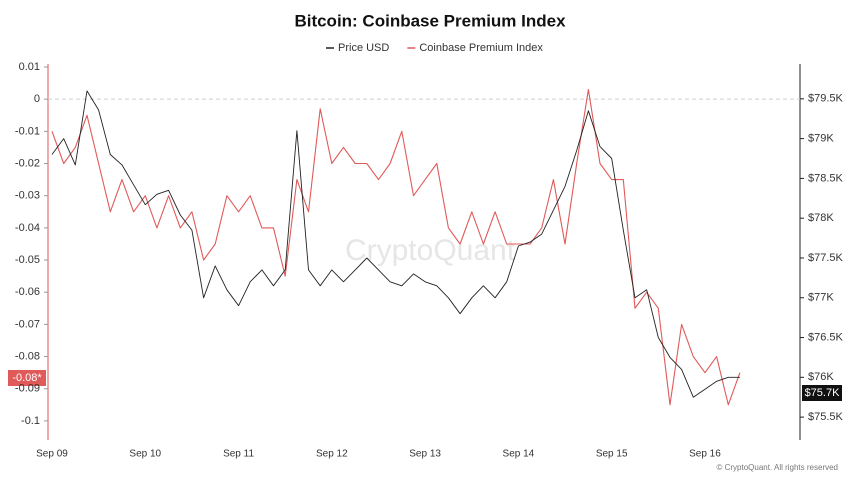  What do you see at coordinates (27, 324) in the screenshot?
I see `y-tick-label: -0.07` at bounding box center [27, 324].